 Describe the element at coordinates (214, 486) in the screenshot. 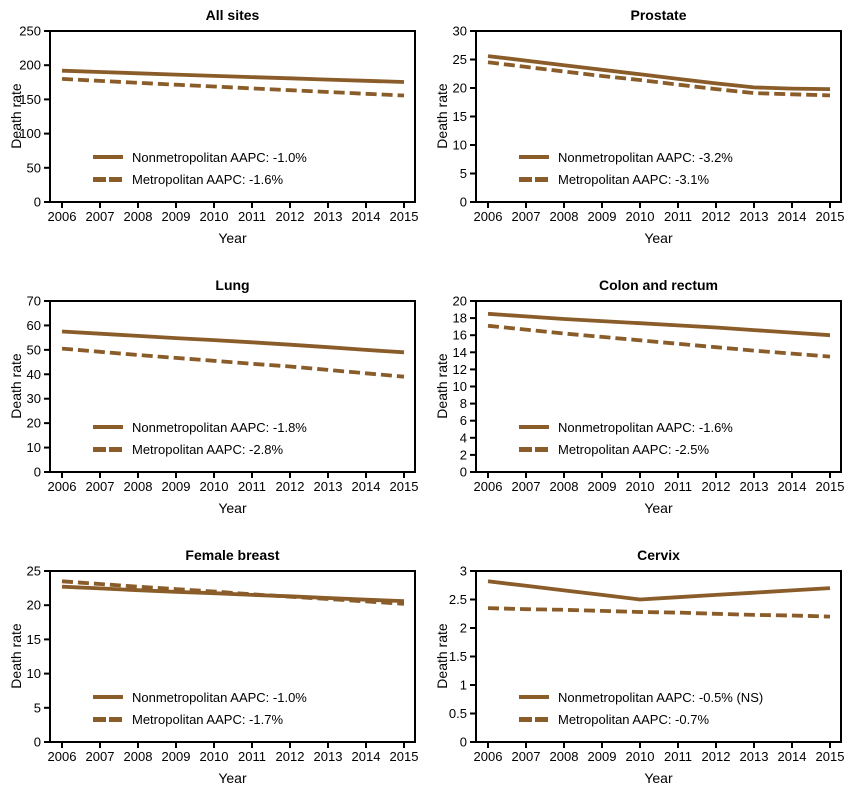

I see `x-tick-label: 2010` at that location.